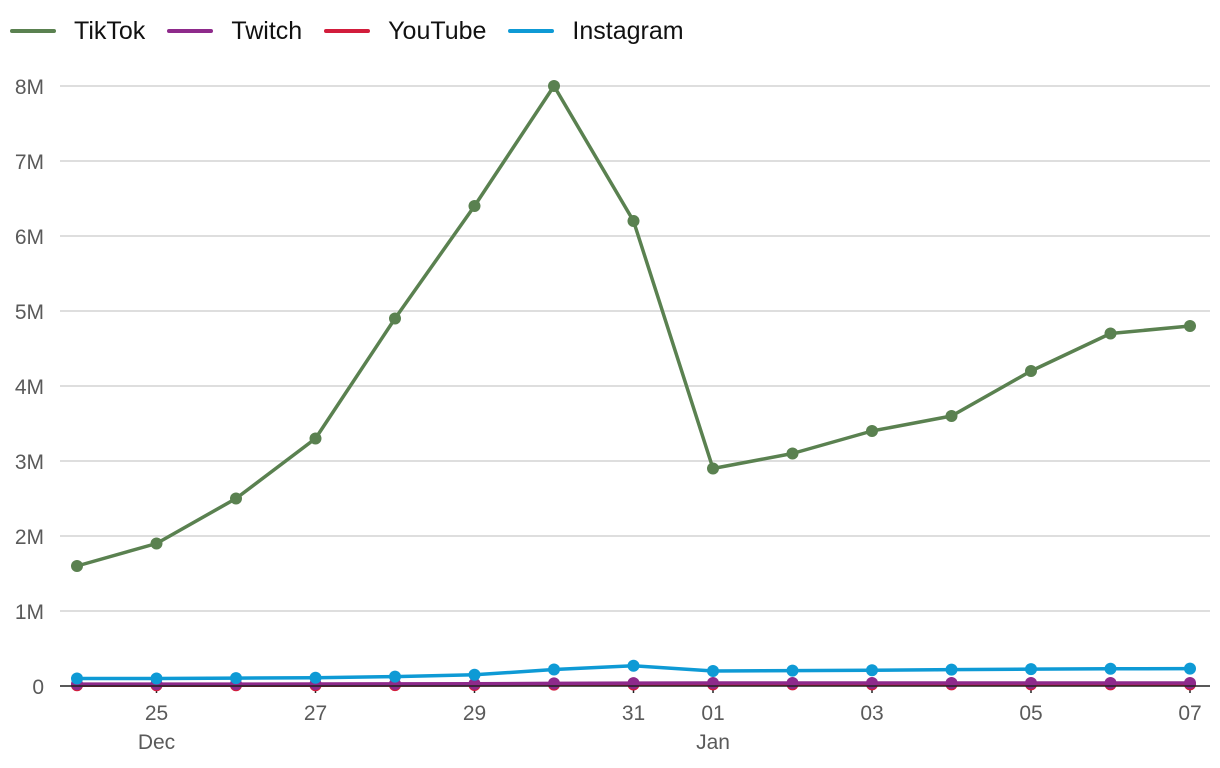  I want to click on legend-swatch-instagram, so click(531, 31).